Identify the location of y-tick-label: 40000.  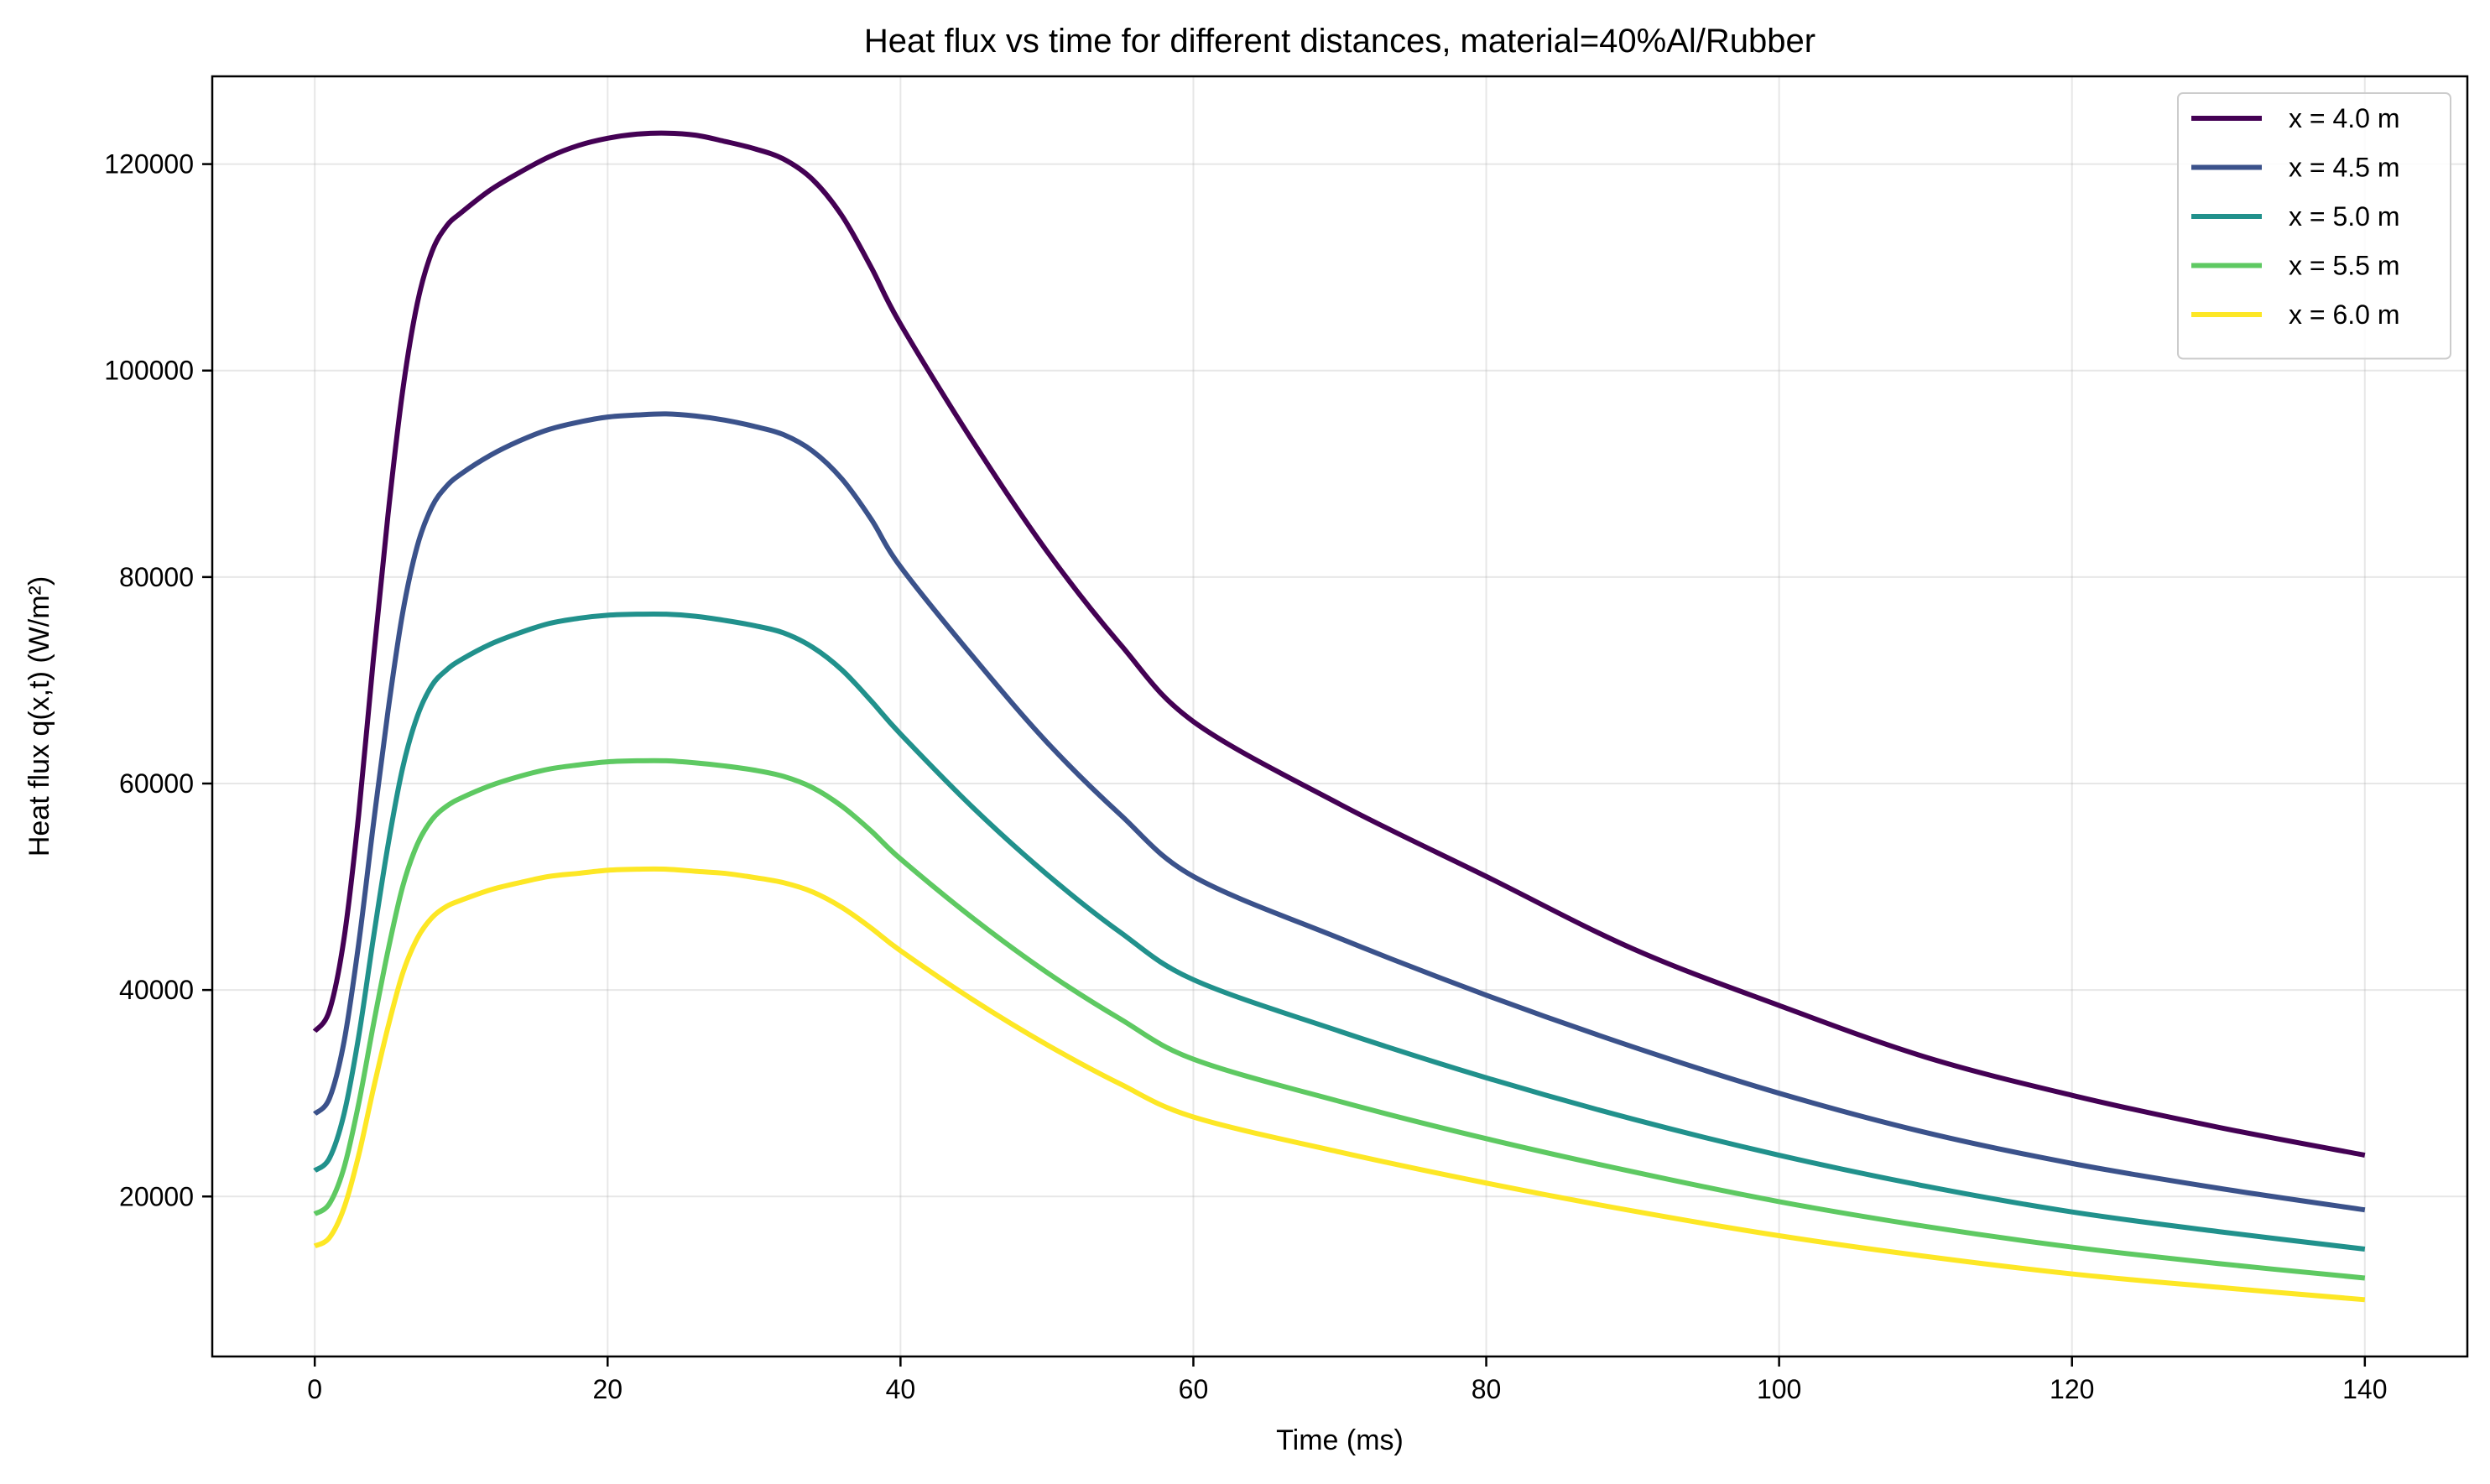
(156, 990).